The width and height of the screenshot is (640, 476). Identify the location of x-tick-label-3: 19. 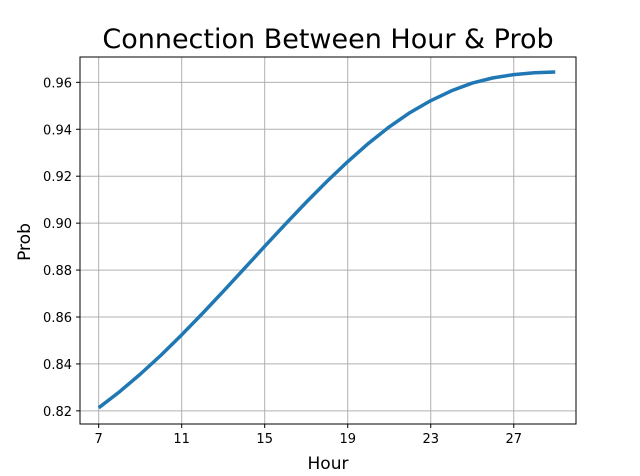
(347, 439).